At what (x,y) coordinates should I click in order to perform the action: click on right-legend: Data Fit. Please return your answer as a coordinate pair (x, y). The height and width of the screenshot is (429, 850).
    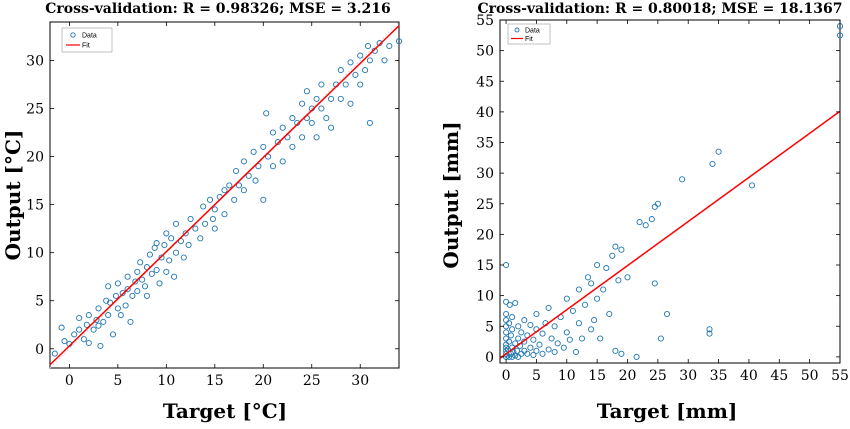
    Looking at the image, I should click on (529, 34).